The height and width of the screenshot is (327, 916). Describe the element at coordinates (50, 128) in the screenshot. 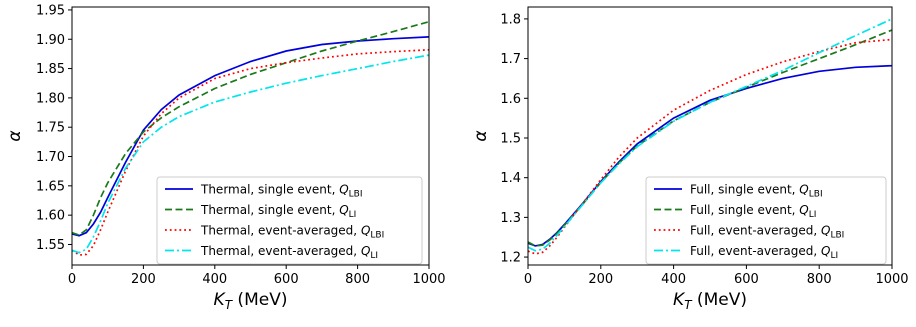

I see `y-tick-label: 1.75` at that location.